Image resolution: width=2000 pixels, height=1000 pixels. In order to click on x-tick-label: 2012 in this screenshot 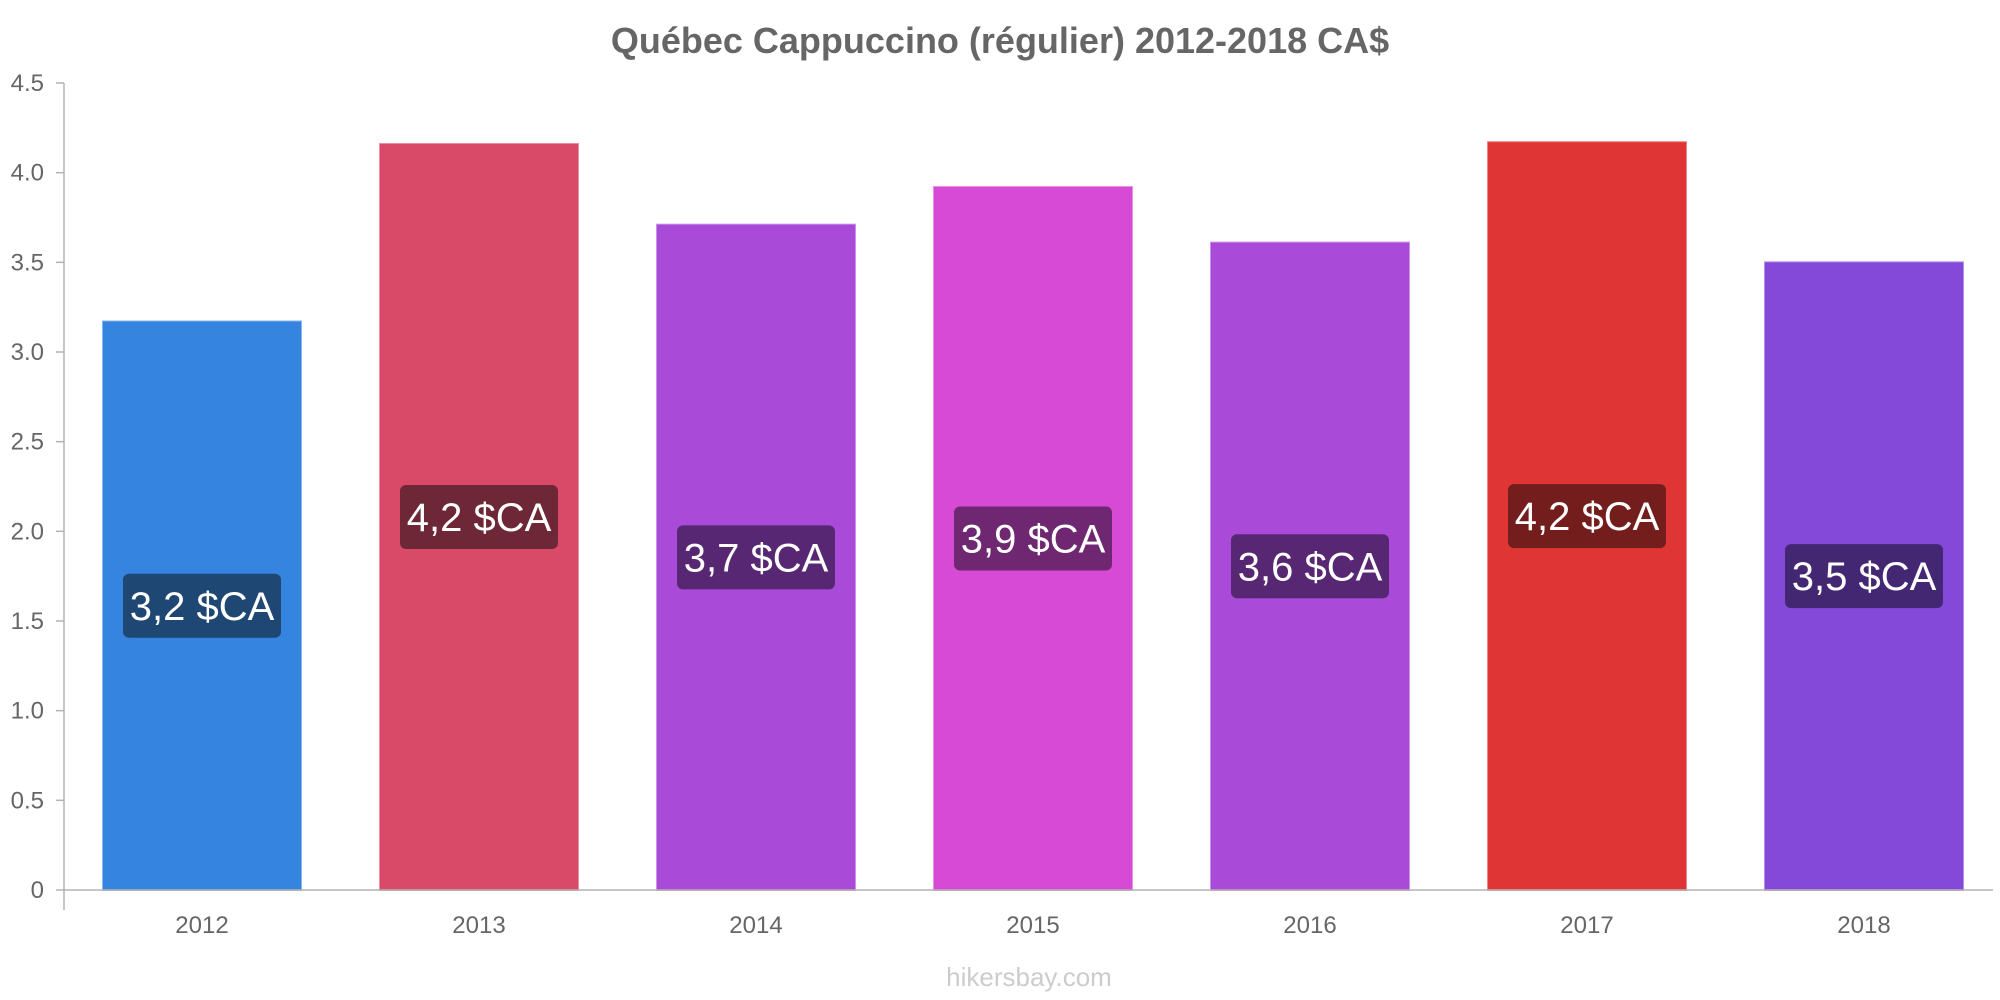, I will do `click(201, 925)`.